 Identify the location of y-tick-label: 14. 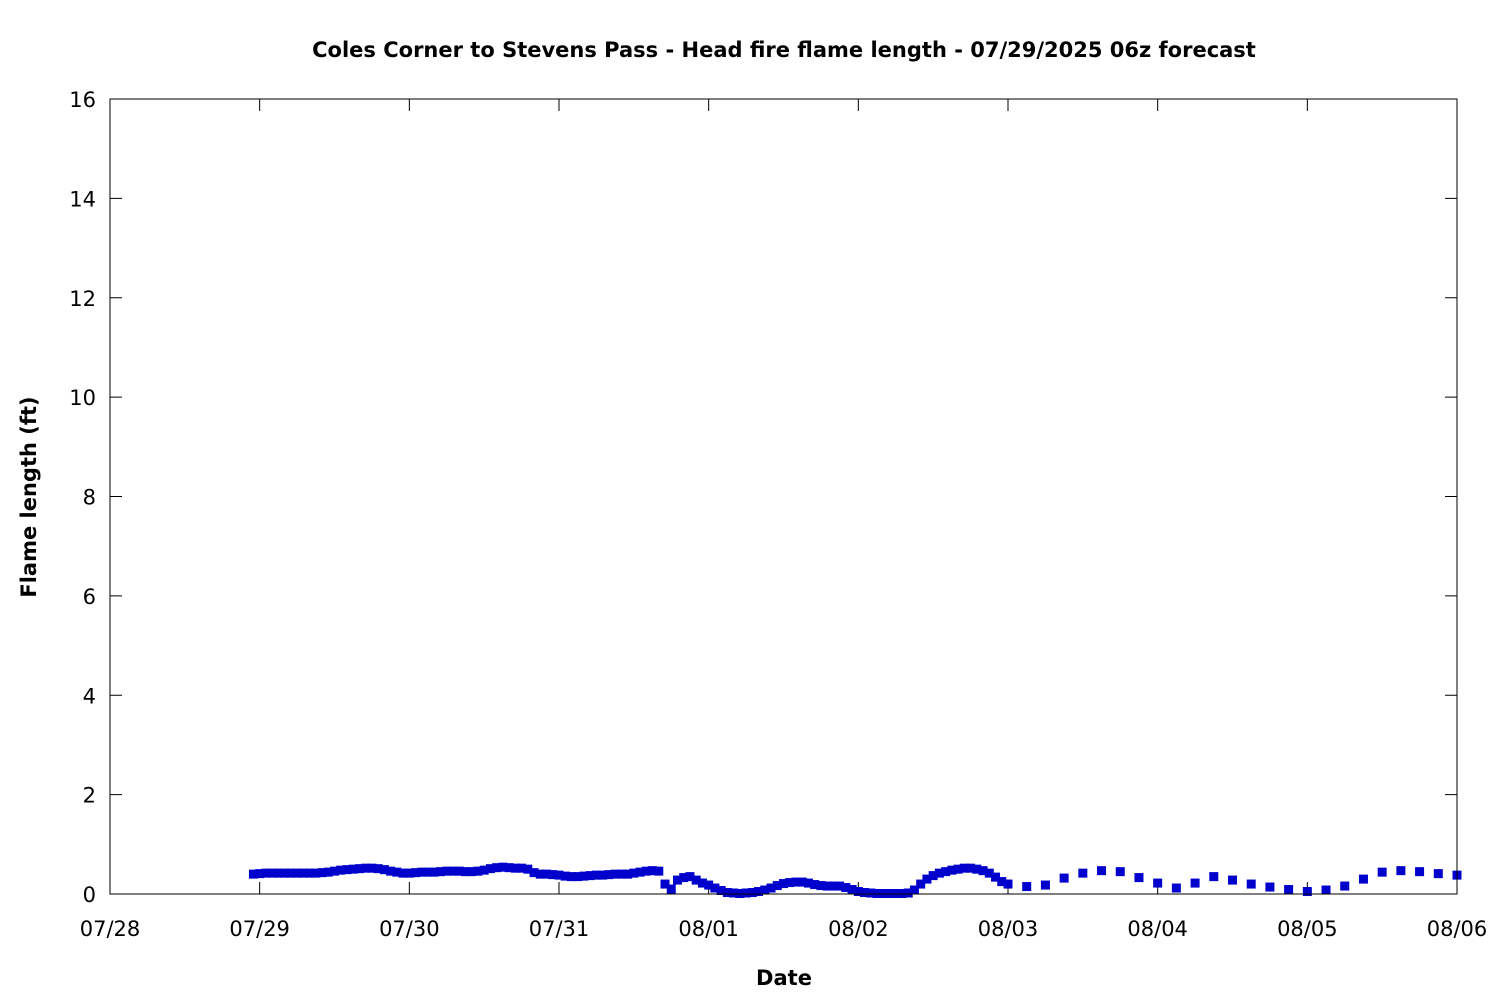
(82, 199).